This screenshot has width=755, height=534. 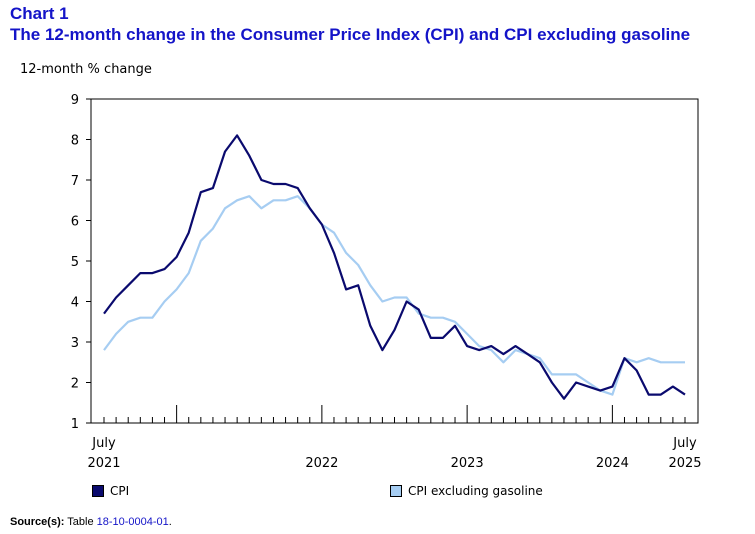 What do you see at coordinates (120, 491) in the screenshot?
I see `legend-label-cpi: CPI` at bounding box center [120, 491].